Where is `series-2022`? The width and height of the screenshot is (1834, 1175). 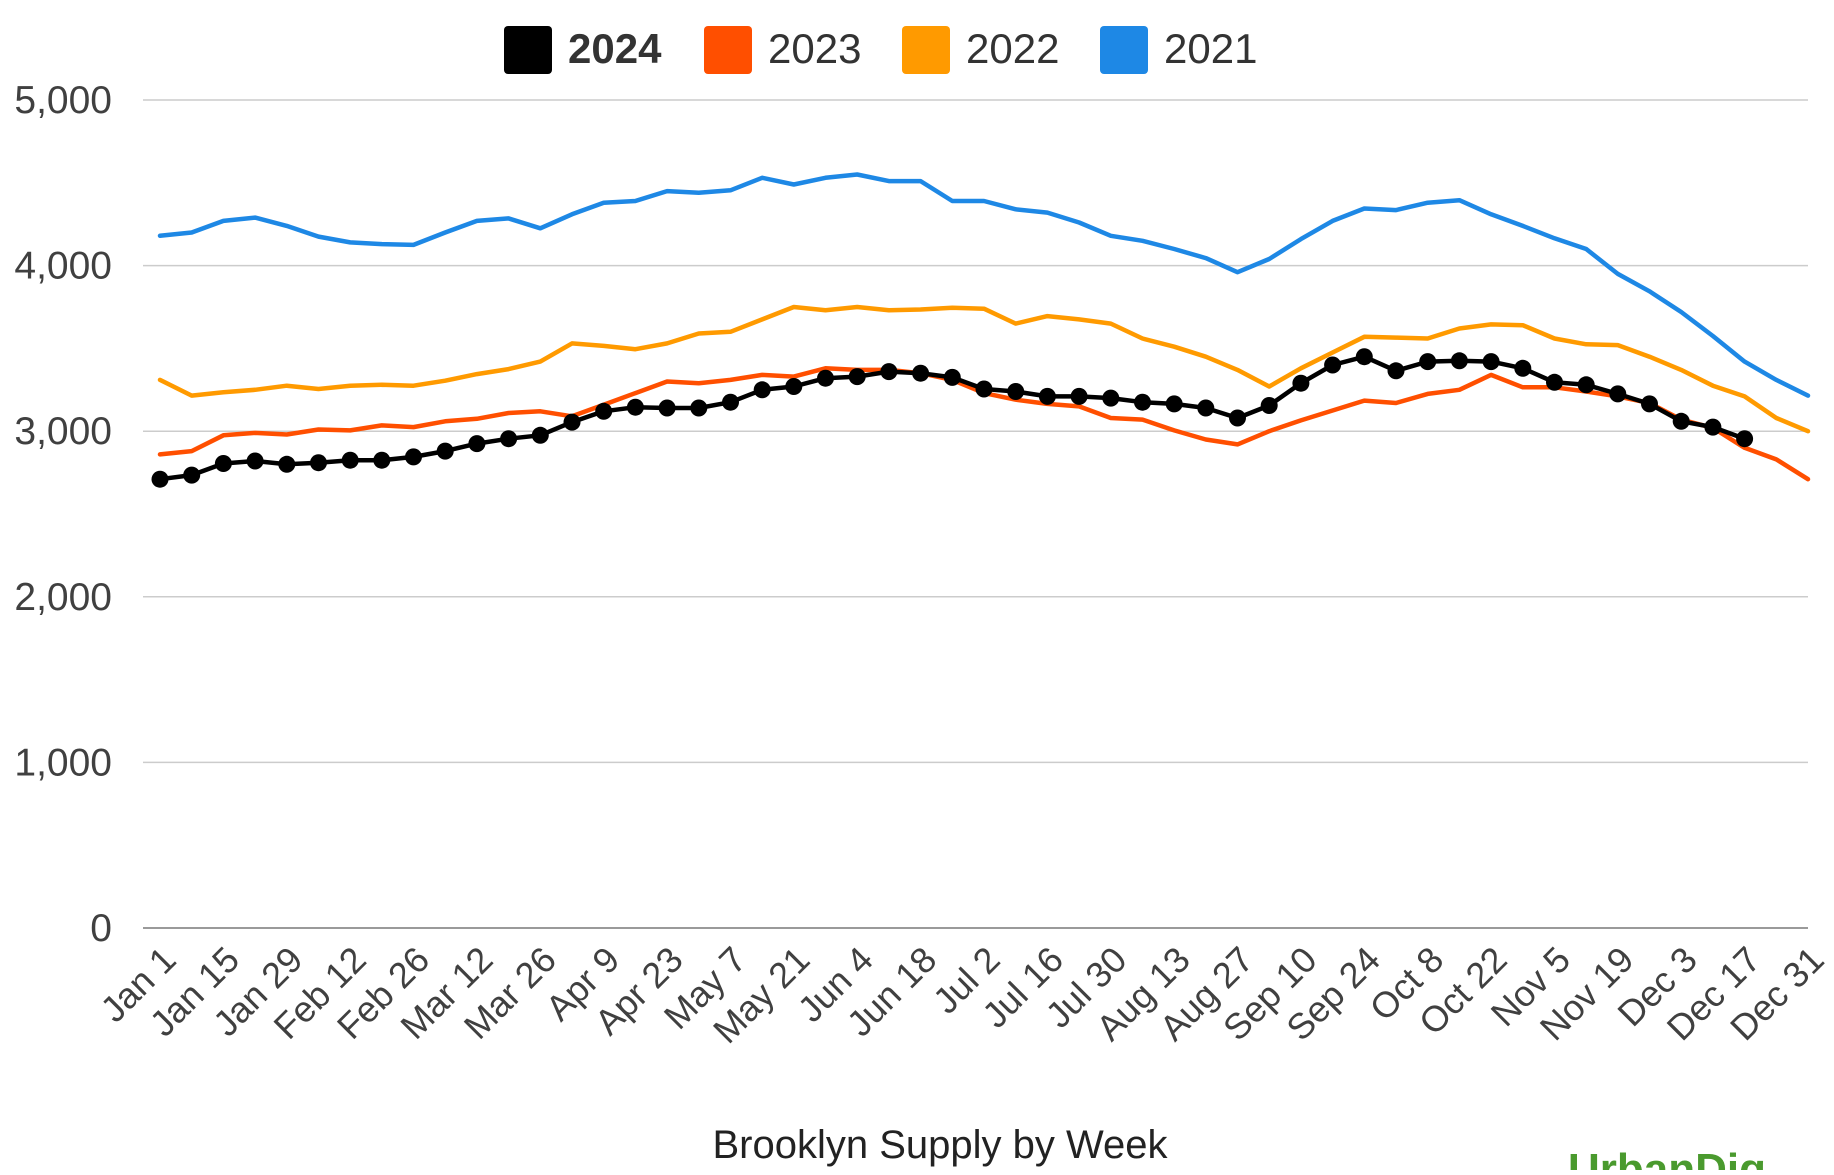 series-2022 is located at coordinates (984, 369).